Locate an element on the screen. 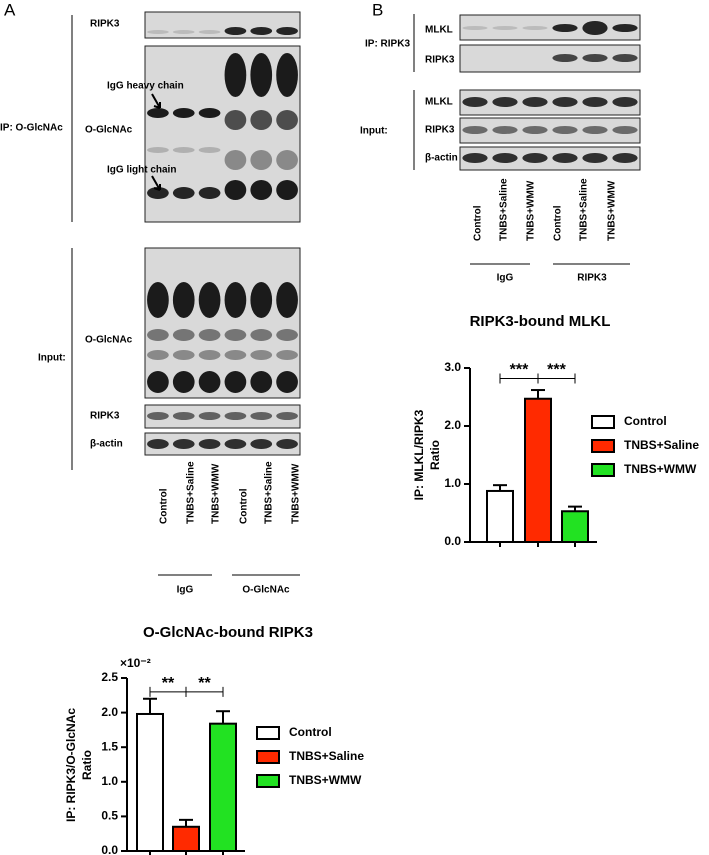 This screenshot has width=709, height=855. y-axis-label: Ratio is located at coordinates (435, 455).